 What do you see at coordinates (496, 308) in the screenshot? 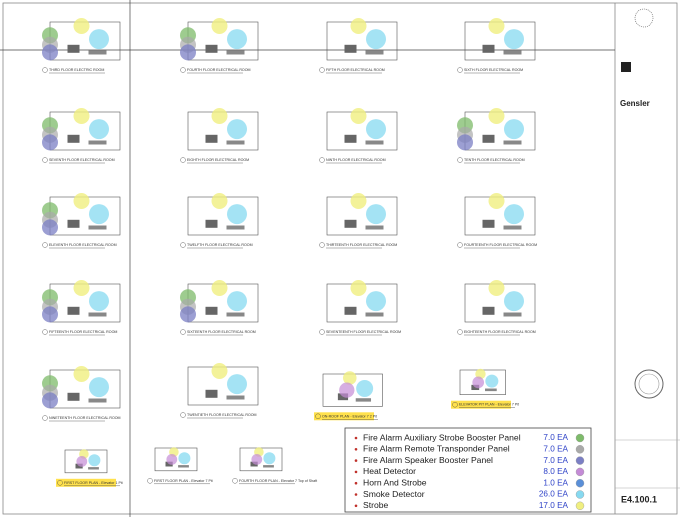
I see `view: EIGHTEENTH FLOOR ELECTRICAL ROOM` at bounding box center [496, 308].